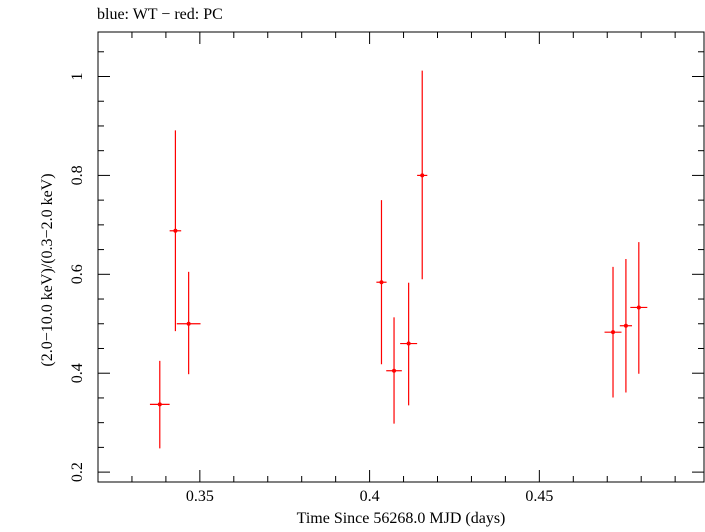 The width and height of the screenshot is (705, 532). Describe the element at coordinates (77, 274) in the screenshot. I see `y-tick-label: 0.6` at that location.